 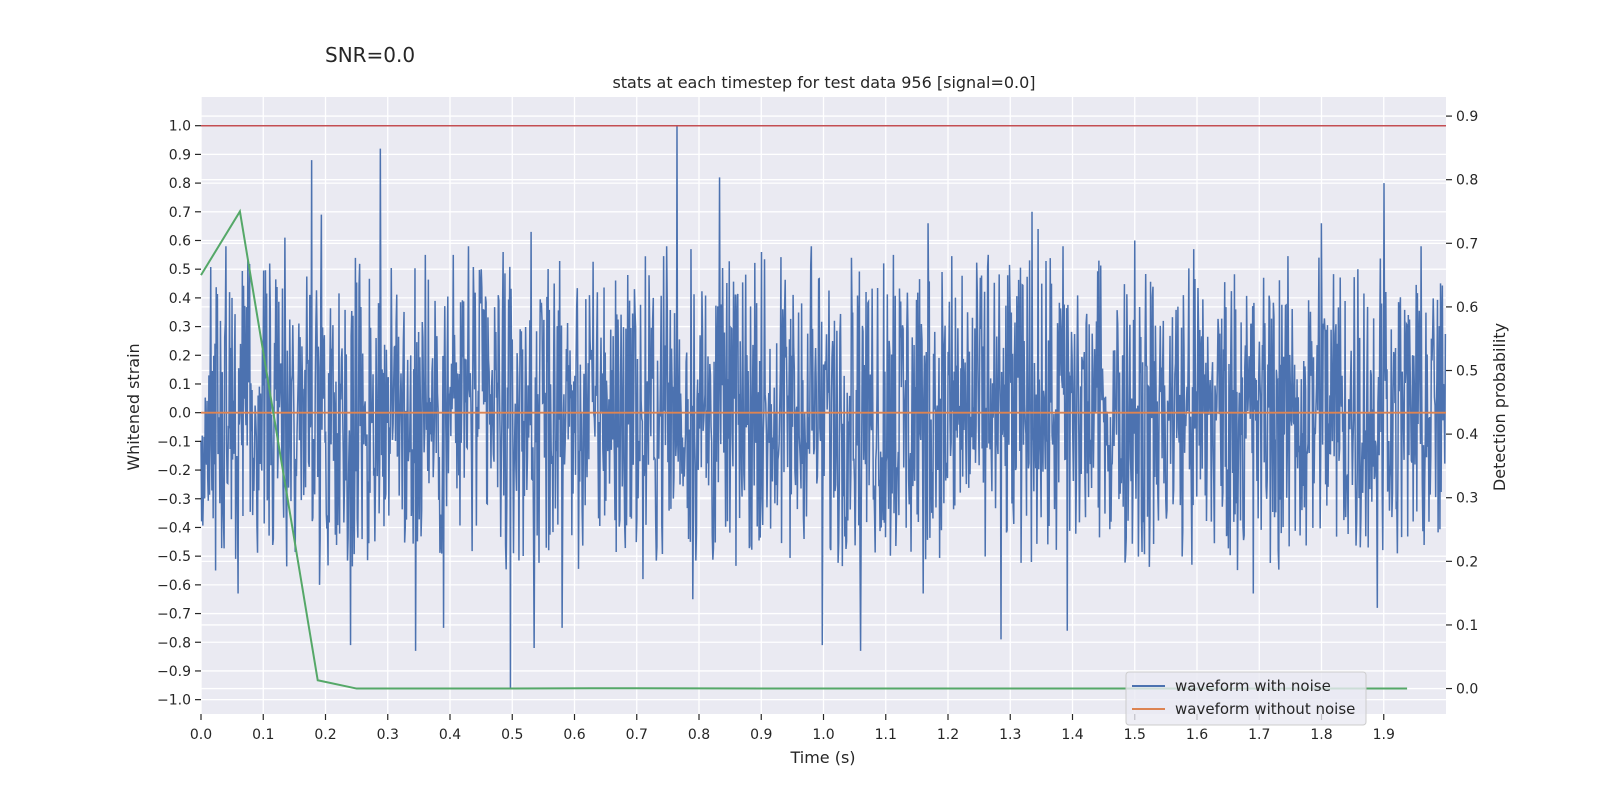 What do you see at coordinates (180, 356) in the screenshot?
I see `y-tick-label: 0.2` at bounding box center [180, 356].